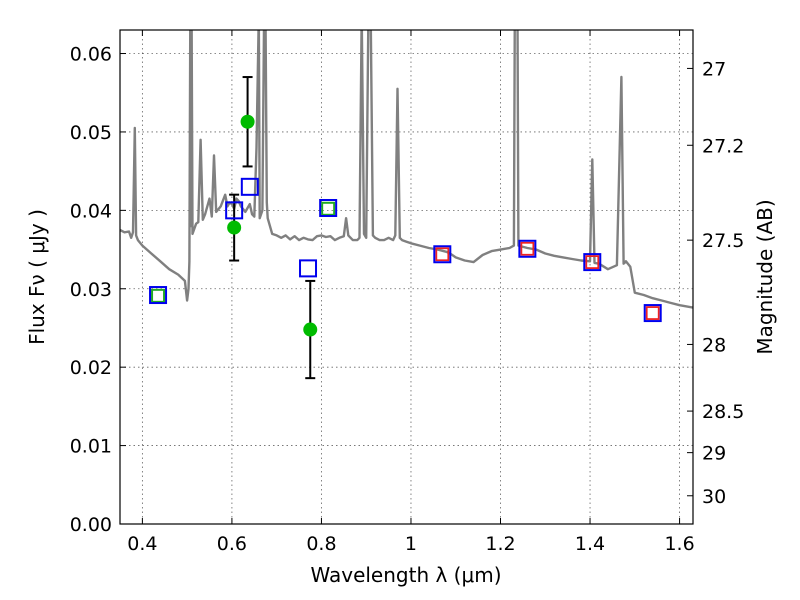 The image size is (800, 600). I want to click on x-axis-label: Wavelength λ (μm), so click(405, 575).